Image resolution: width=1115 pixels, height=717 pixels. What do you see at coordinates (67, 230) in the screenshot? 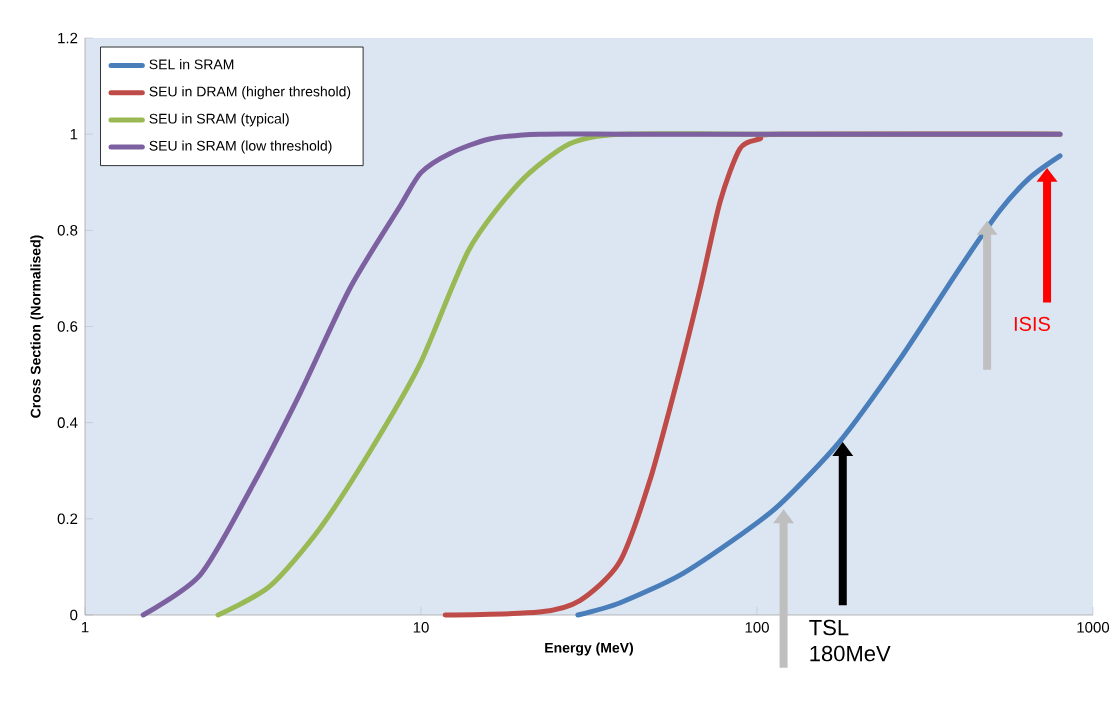
I see `y-tick-label: 0.8` at bounding box center [67, 230].